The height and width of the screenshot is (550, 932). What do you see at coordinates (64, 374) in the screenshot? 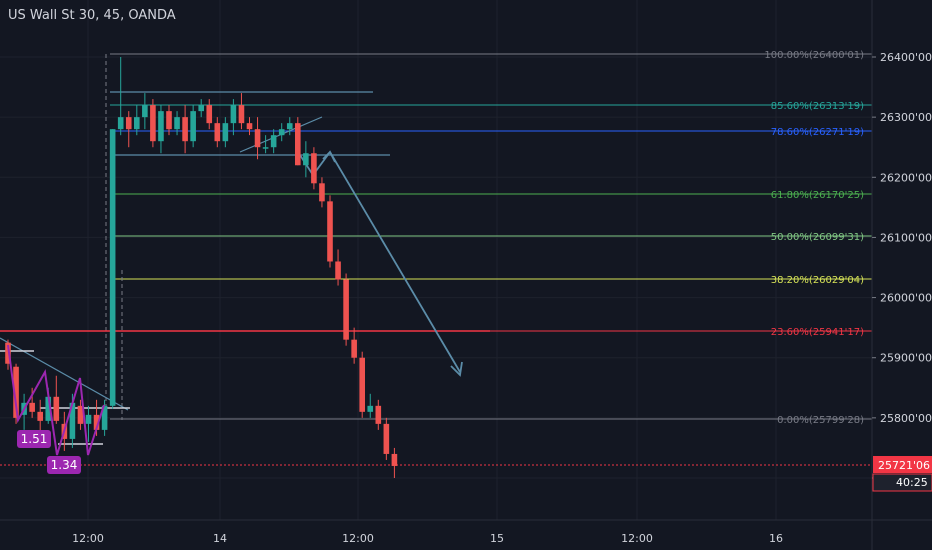
I see `triangle-line` at bounding box center [64, 374].